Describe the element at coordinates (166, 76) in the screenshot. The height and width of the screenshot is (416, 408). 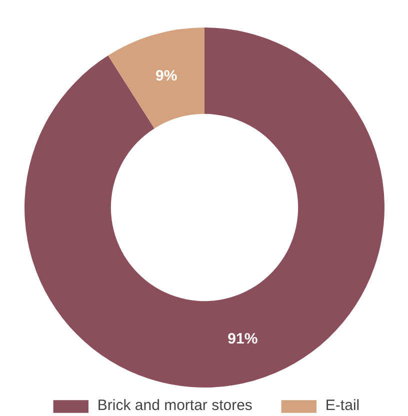
I see `data-label: 9%` at that location.